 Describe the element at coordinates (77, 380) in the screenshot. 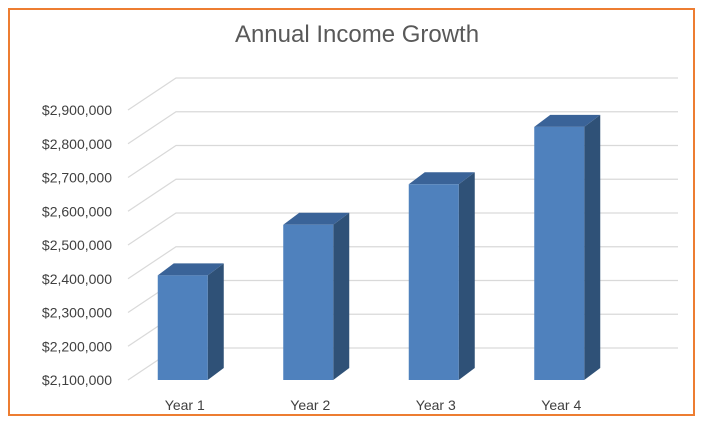

I see `y-tick-label: $2,100,000` at that location.